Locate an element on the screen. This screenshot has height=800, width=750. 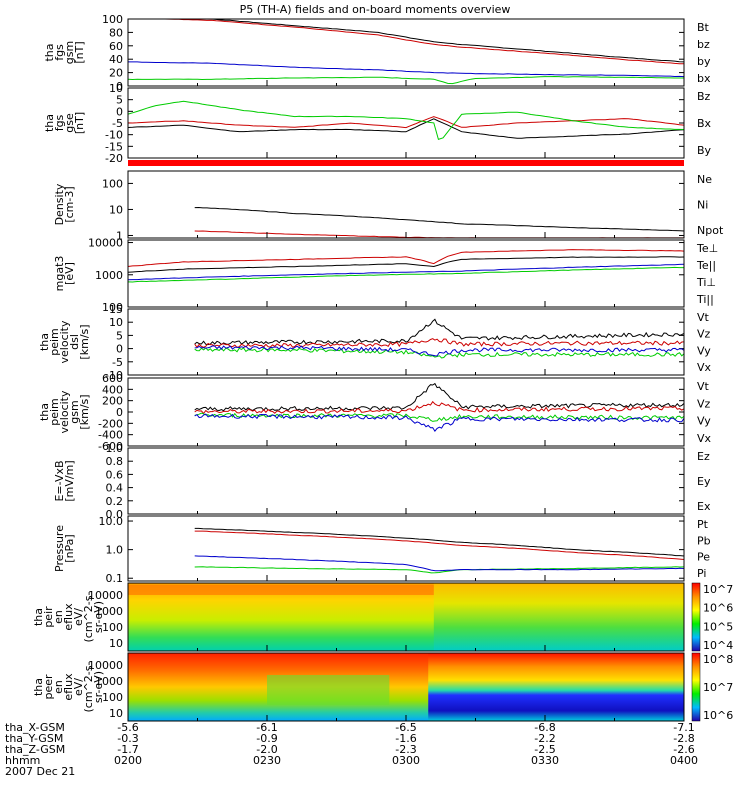
xaxis-date: 2007 Dec 21 is located at coordinates (40, 771).